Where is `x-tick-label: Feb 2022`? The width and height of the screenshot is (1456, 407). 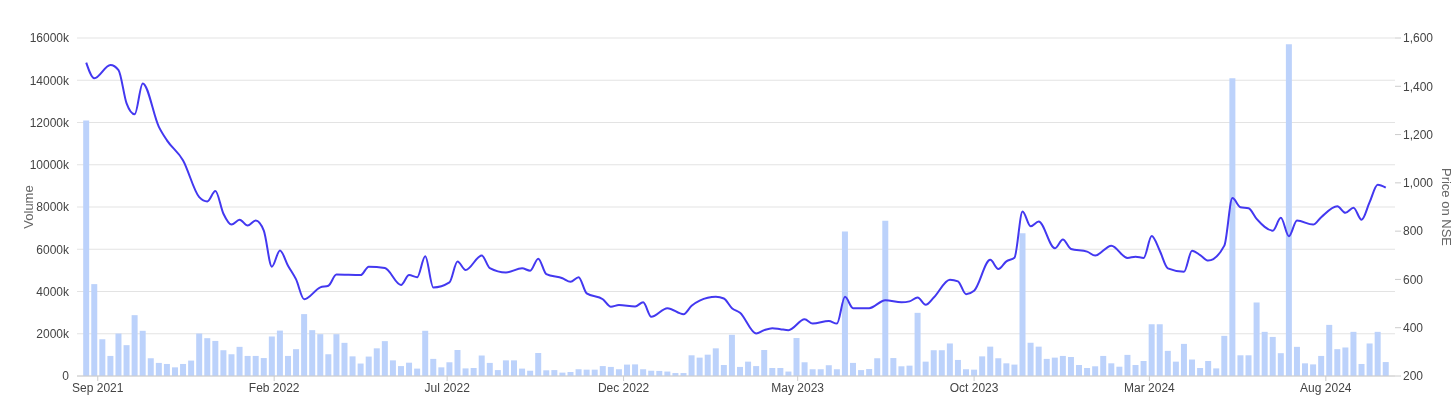
x-tick-label: Feb 2022 is located at coordinates (274, 387).